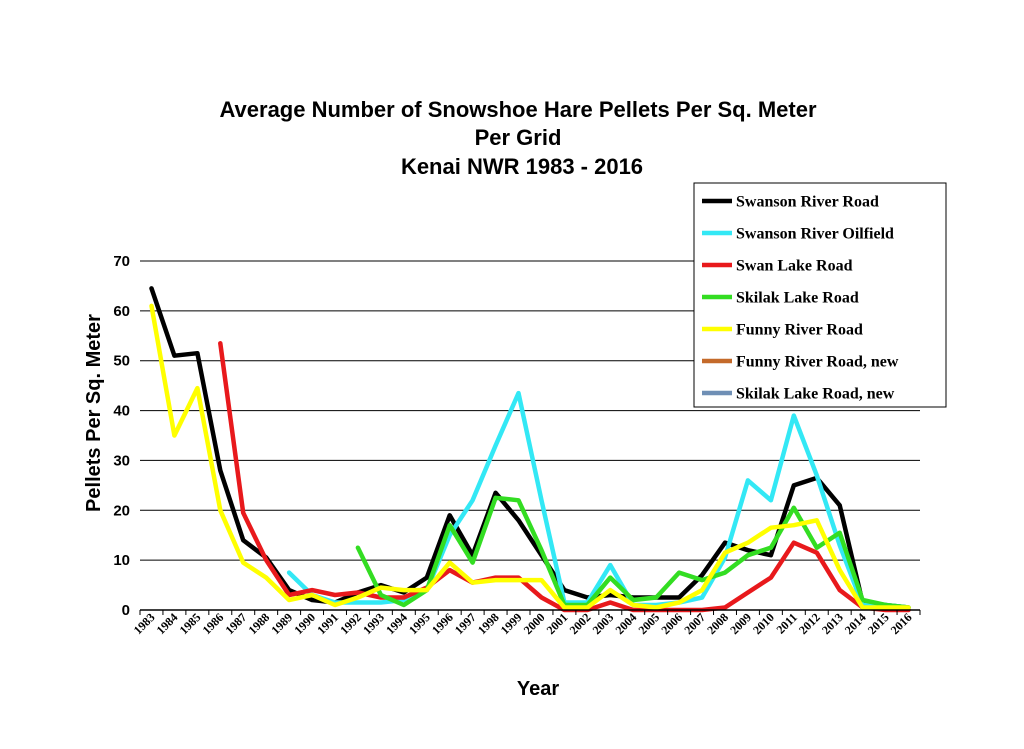 This screenshot has width=1024, height=749. What do you see at coordinates (126, 610) in the screenshot?
I see `y-tick-label: 0` at bounding box center [126, 610].